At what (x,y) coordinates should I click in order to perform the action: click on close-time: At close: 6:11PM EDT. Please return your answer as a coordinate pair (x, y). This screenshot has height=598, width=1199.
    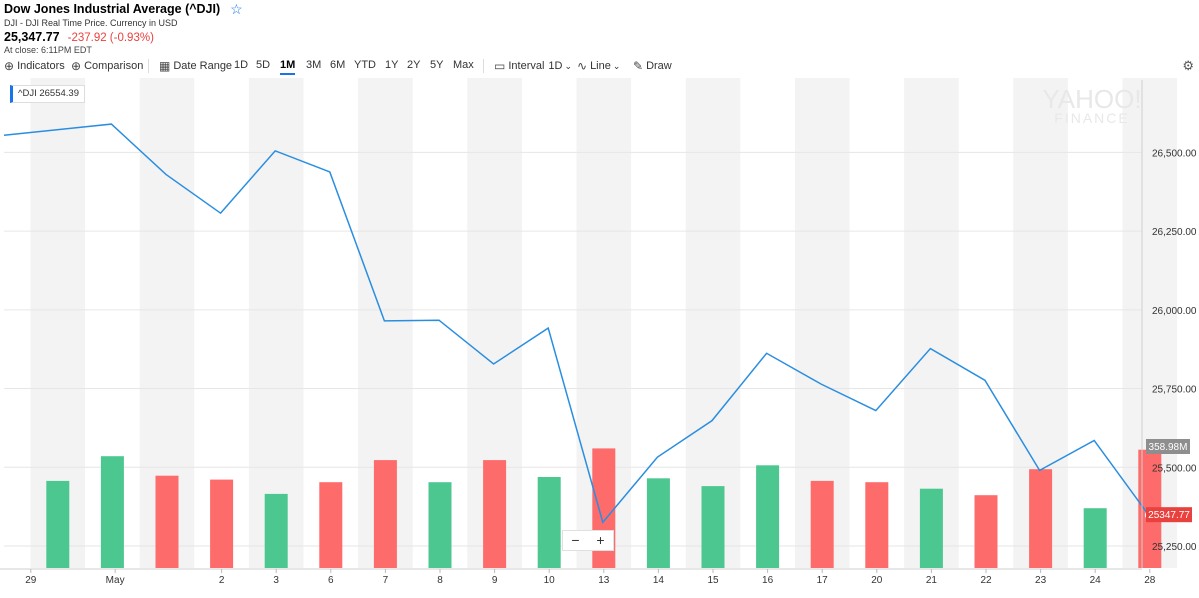
    Looking at the image, I should click on (48, 50).